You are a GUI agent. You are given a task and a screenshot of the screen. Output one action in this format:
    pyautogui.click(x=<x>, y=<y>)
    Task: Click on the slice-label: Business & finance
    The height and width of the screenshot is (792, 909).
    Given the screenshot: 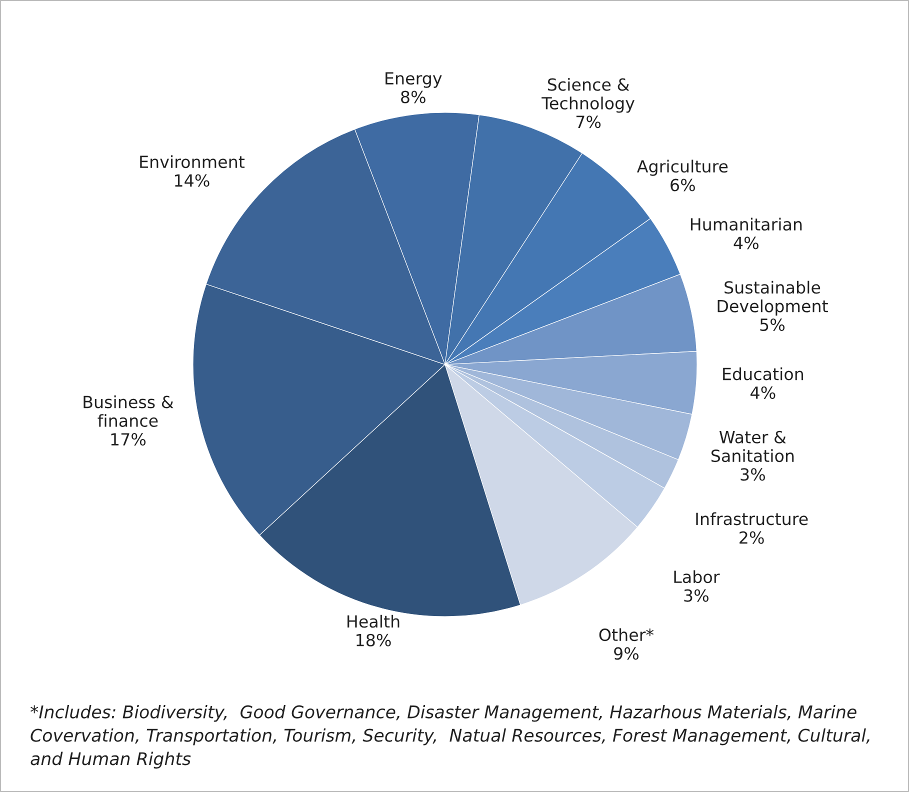 What is the action you would take?
    pyautogui.click(x=129, y=411)
    